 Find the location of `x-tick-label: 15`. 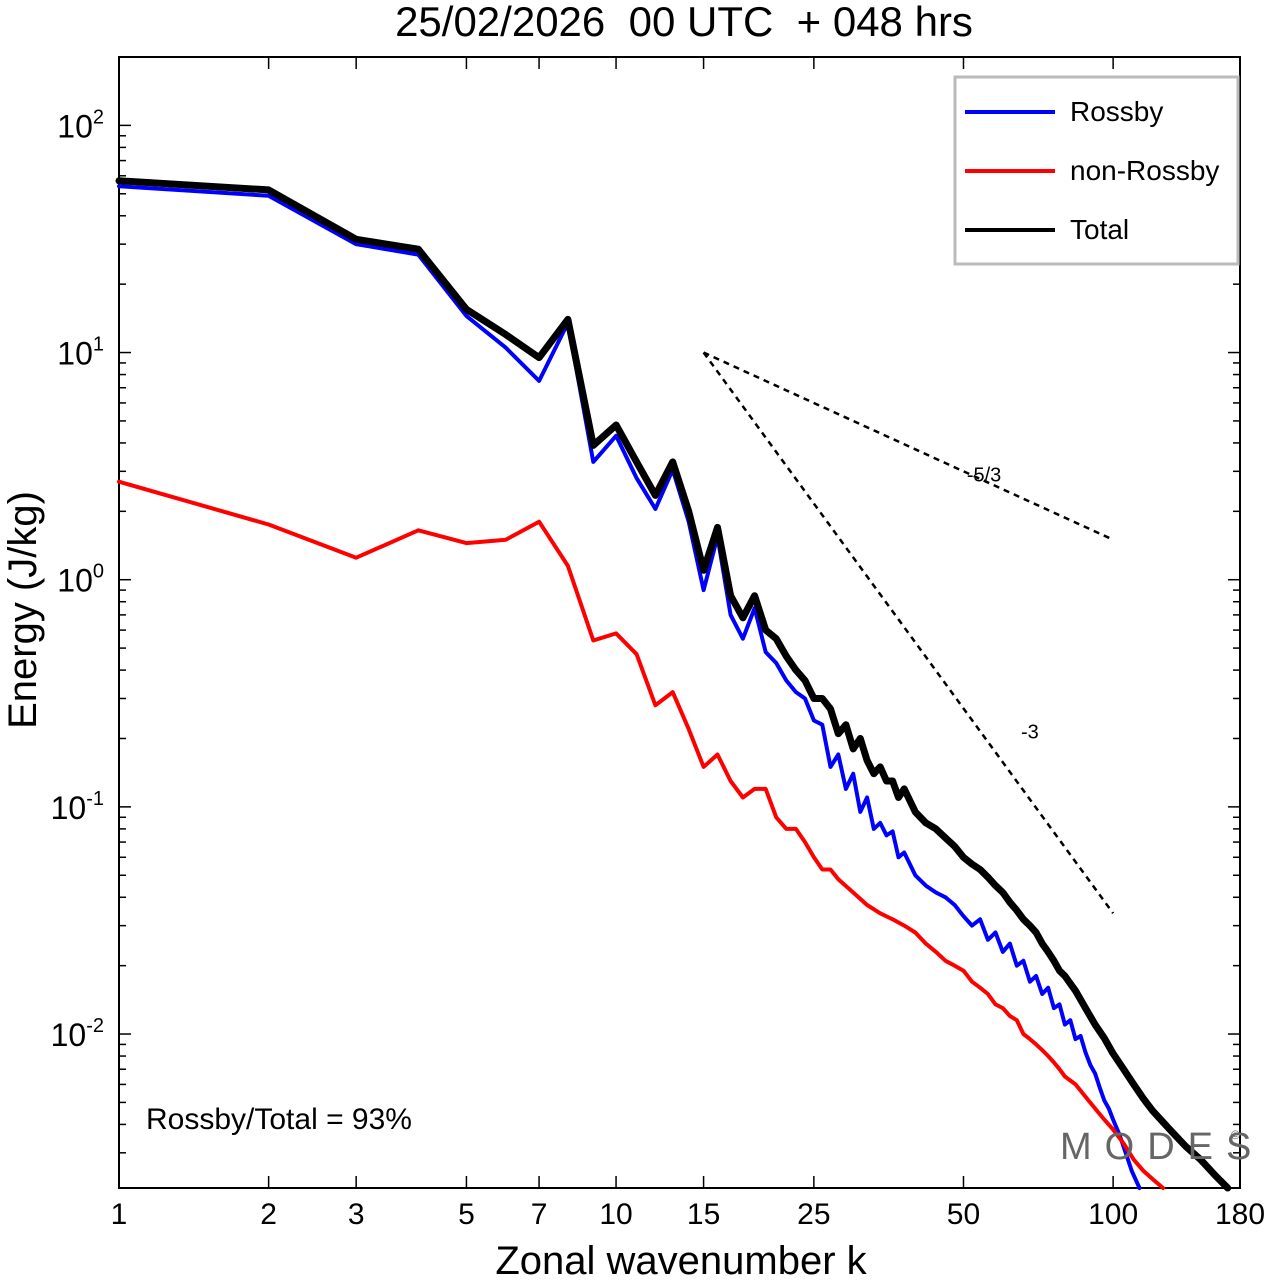

x-tick-label: 15 is located at coordinates (703, 1214).